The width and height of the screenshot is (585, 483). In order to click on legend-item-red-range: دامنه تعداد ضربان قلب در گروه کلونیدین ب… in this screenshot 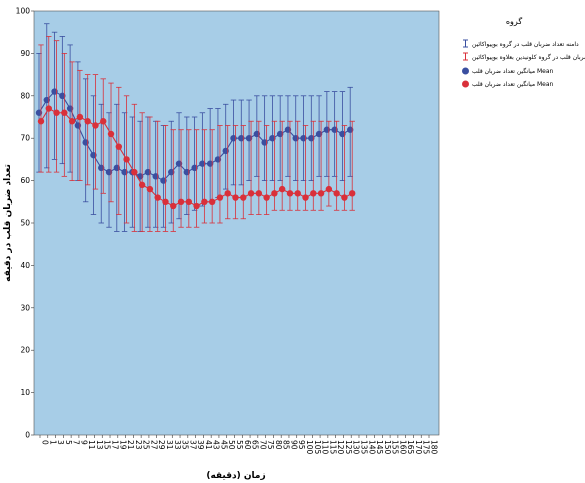, I will do `click(524, 56)`.